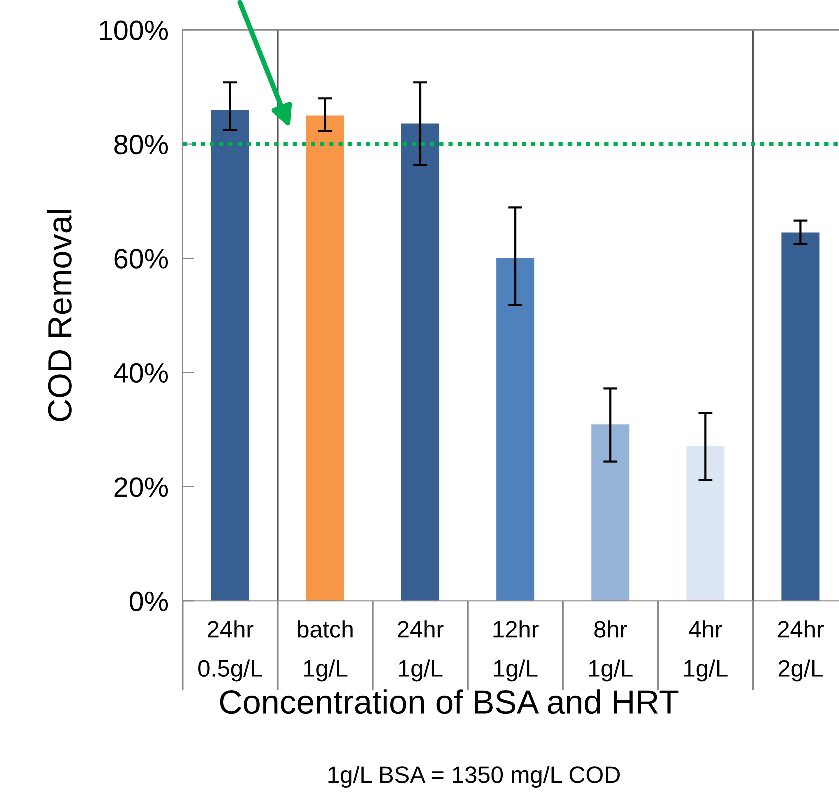 The height and width of the screenshot is (792, 839). Describe the element at coordinates (141, 259) in the screenshot. I see `y-tick-label: 60%` at that location.